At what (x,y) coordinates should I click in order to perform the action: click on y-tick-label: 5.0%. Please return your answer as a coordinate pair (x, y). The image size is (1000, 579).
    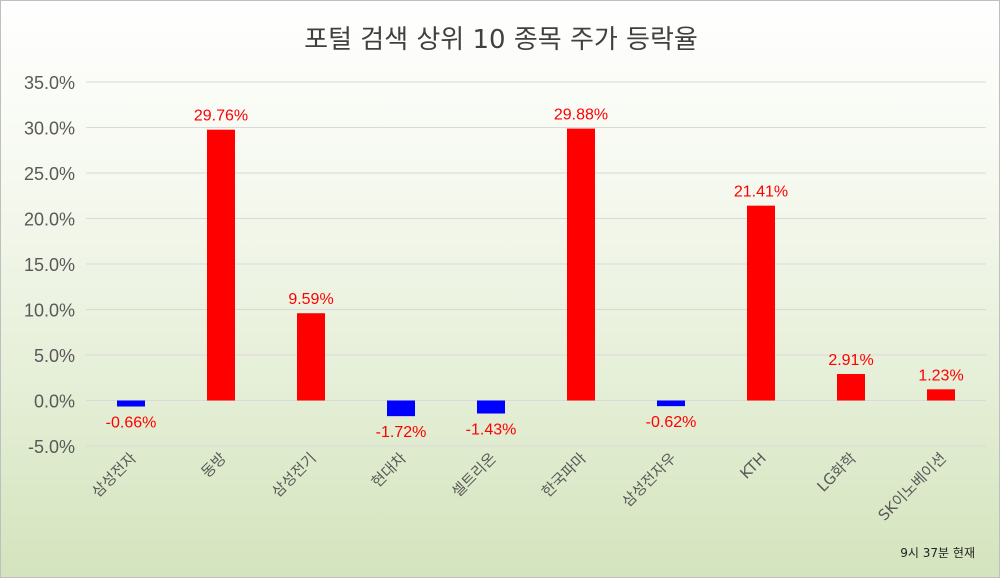
    Looking at the image, I should click on (54, 356).